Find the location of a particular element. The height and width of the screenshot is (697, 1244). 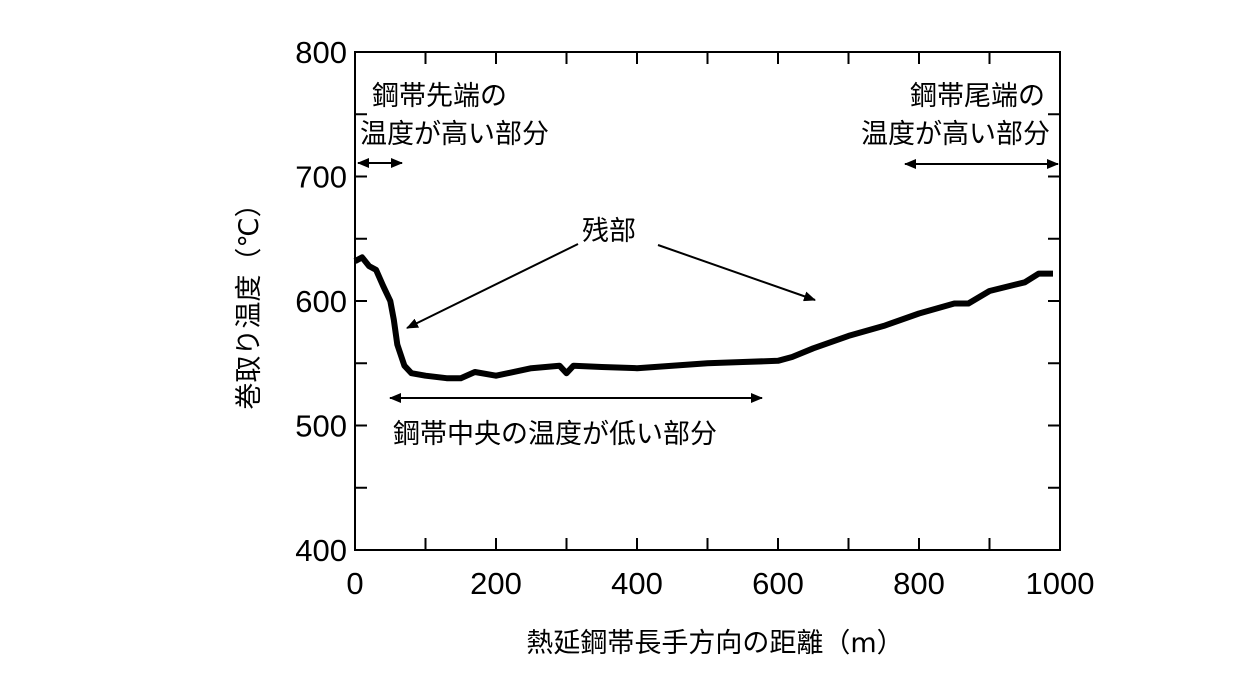

y-tick-label: 500 is located at coordinates (321, 426).